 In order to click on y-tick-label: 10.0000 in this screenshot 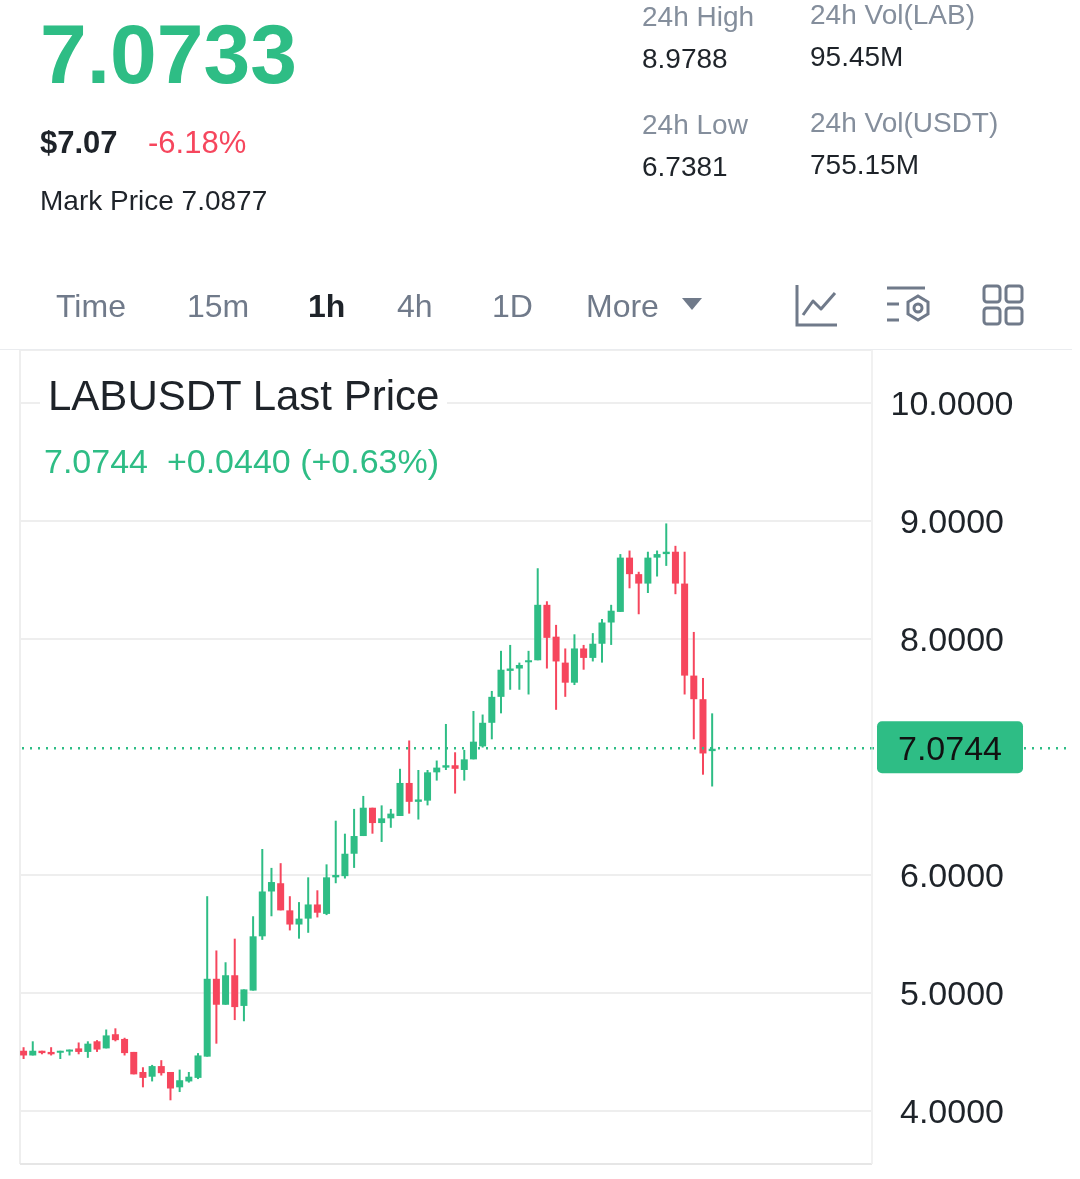, I will do `click(952, 403)`.